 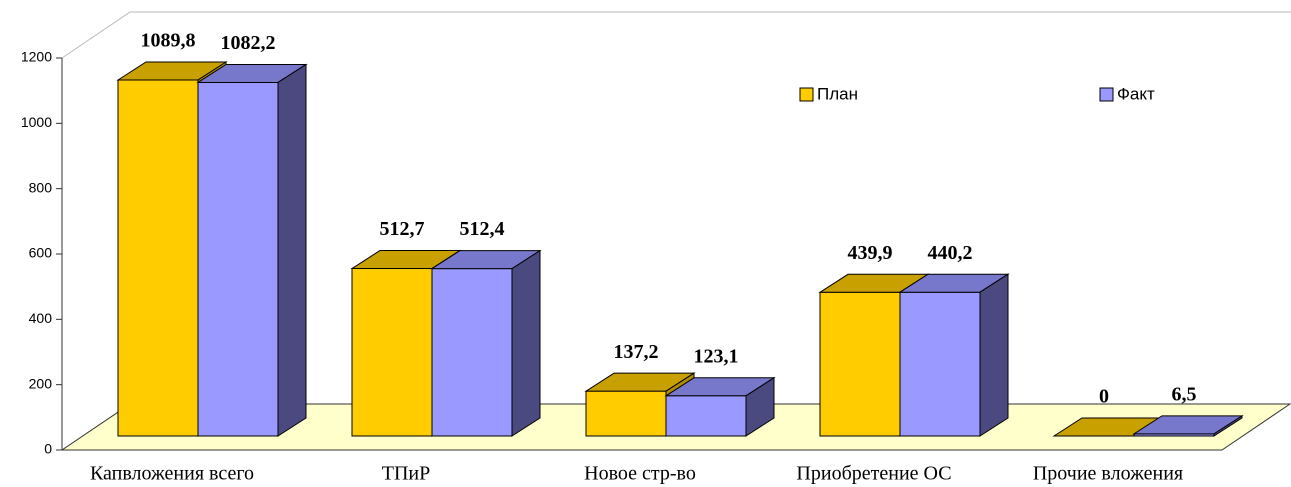 What do you see at coordinates (676, 35) in the screenshot?
I see `back-wall` at bounding box center [676, 35].